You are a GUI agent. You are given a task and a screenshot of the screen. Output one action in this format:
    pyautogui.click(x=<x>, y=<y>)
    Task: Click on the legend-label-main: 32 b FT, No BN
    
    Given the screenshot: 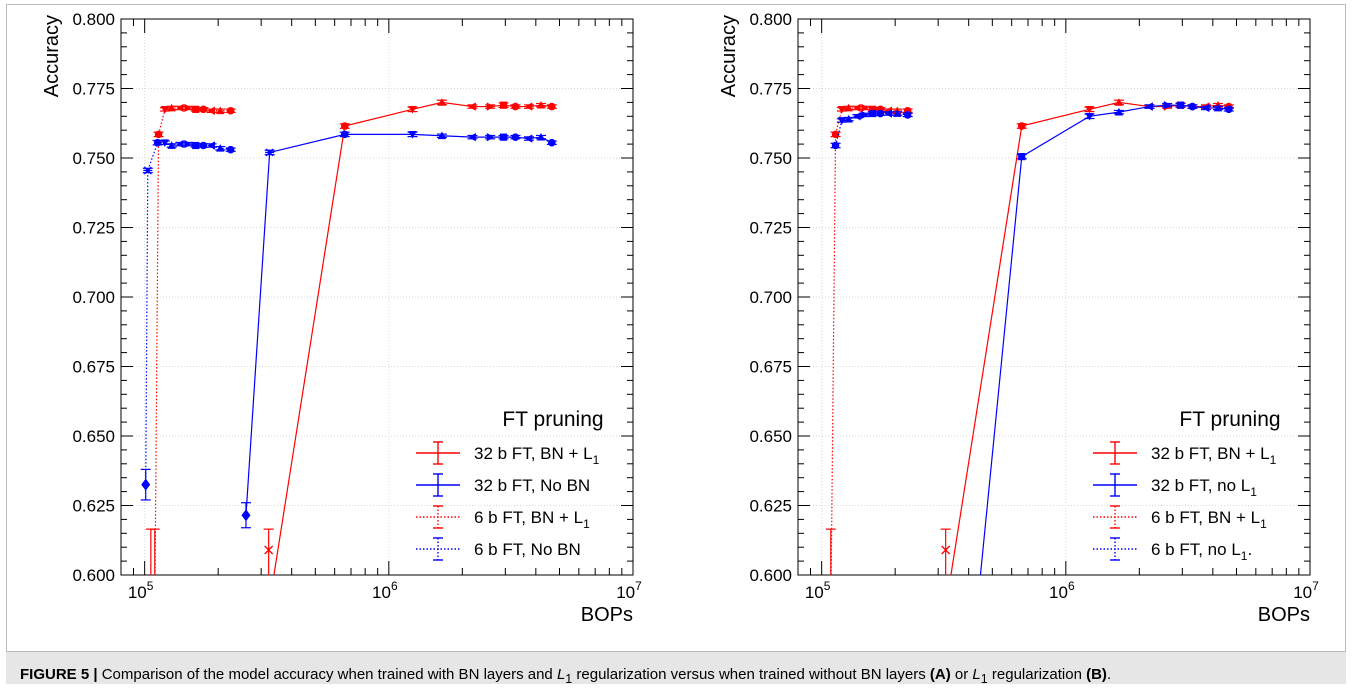 What is the action you would take?
    pyautogui.click(x=532, y=485)
    